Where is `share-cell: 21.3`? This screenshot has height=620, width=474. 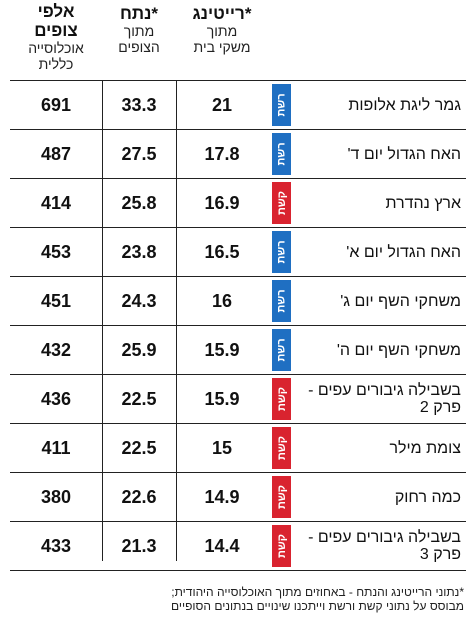
share-cell: 21.3 is located at coordinates (139, 546).